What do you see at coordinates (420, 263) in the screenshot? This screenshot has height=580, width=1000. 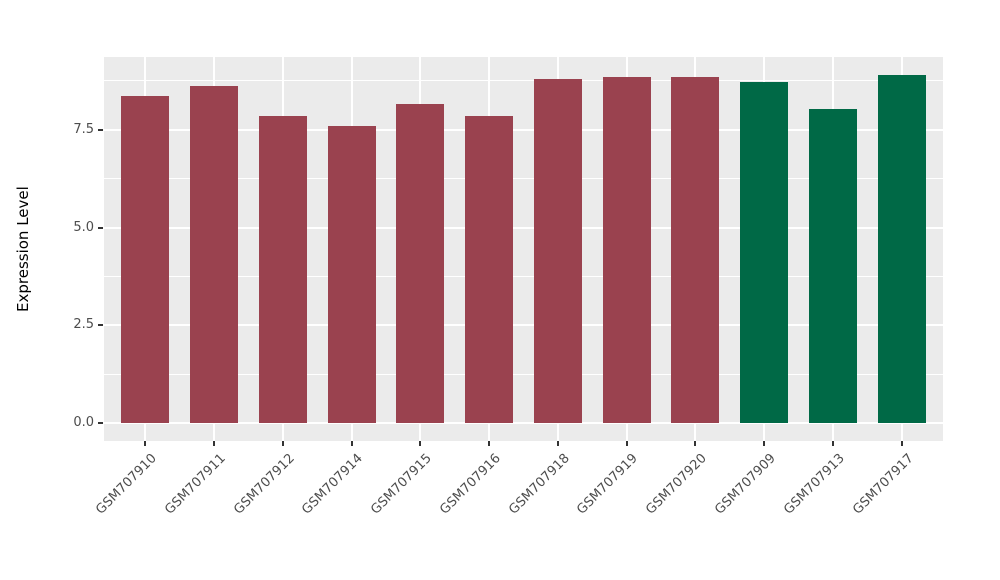 I see `bar-GSM707915` at bounding box center [420, 263].